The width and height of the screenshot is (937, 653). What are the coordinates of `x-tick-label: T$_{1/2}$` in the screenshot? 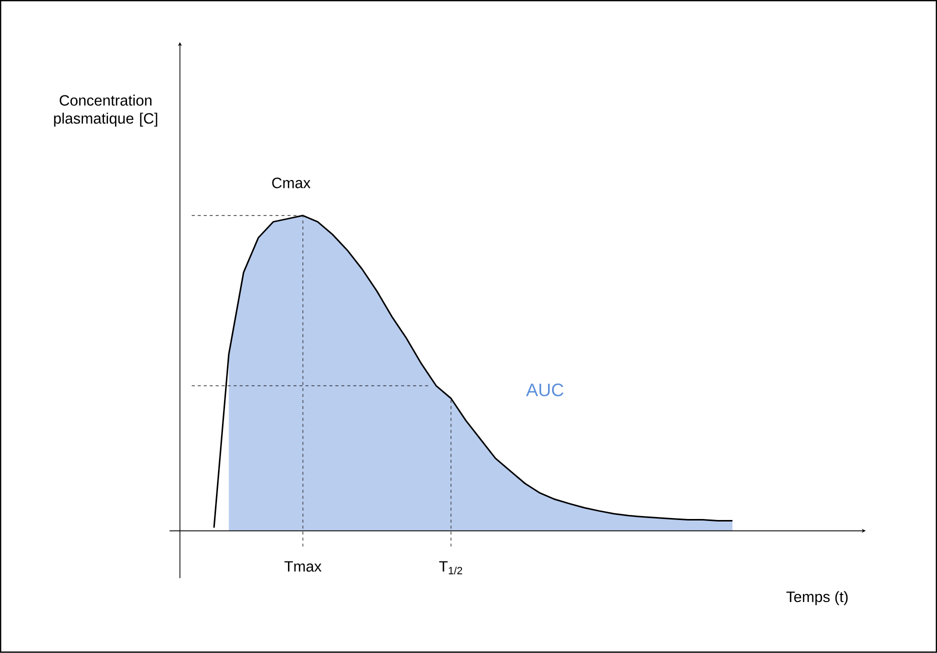 It's located at (450, 567).